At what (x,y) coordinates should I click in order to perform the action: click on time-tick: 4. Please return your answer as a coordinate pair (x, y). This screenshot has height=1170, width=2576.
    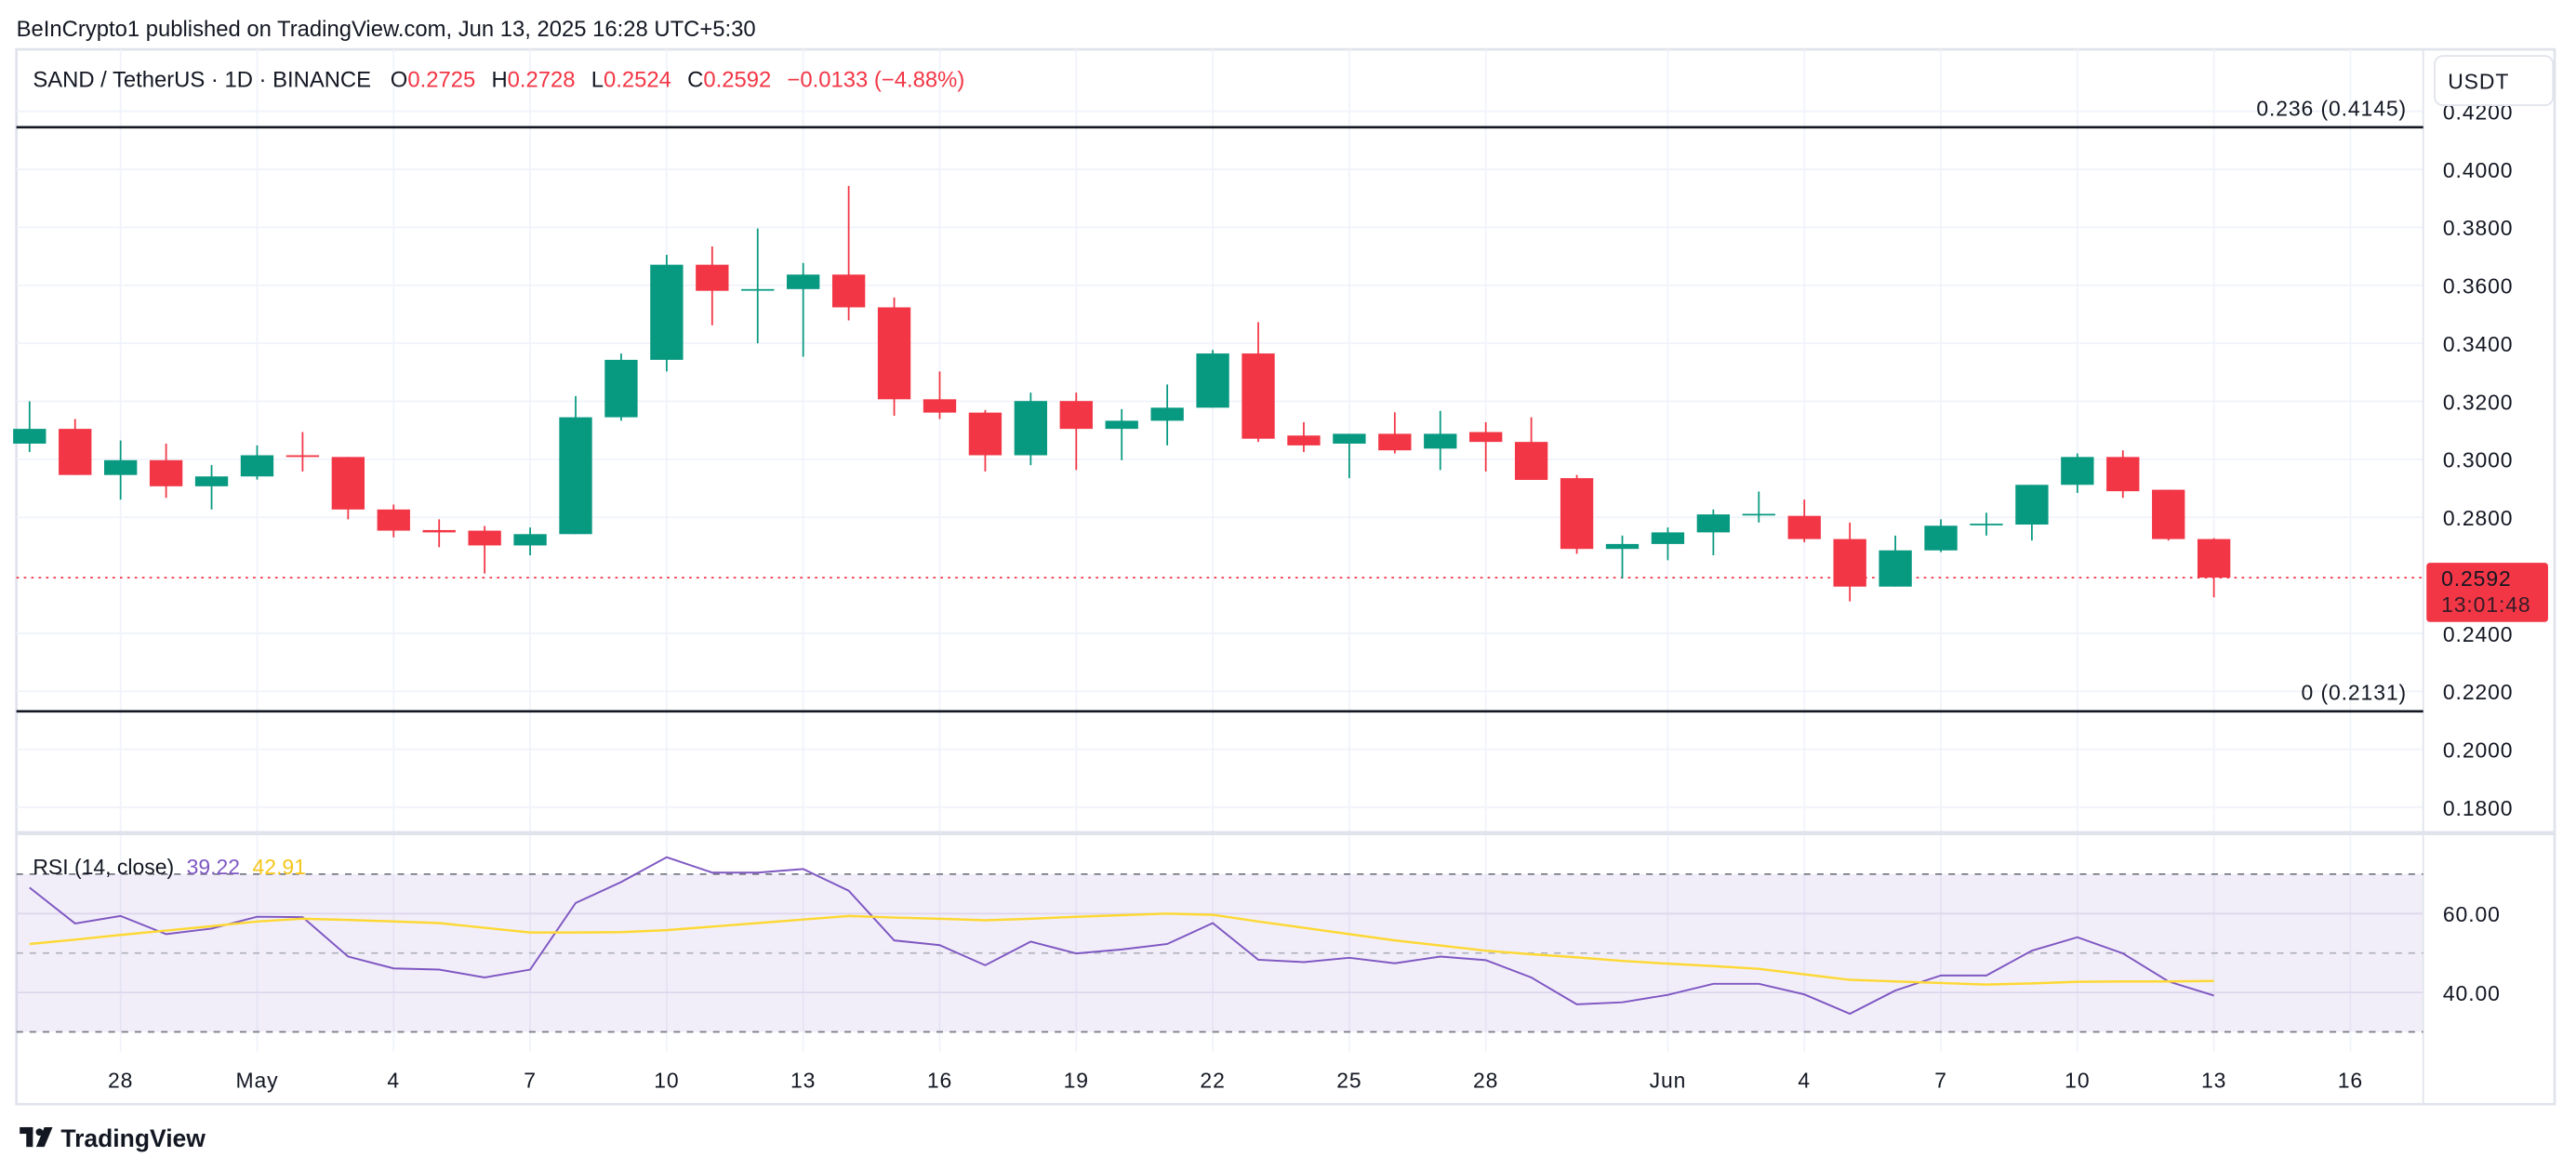
    Looking at the image, I should click on (1804, 1081).